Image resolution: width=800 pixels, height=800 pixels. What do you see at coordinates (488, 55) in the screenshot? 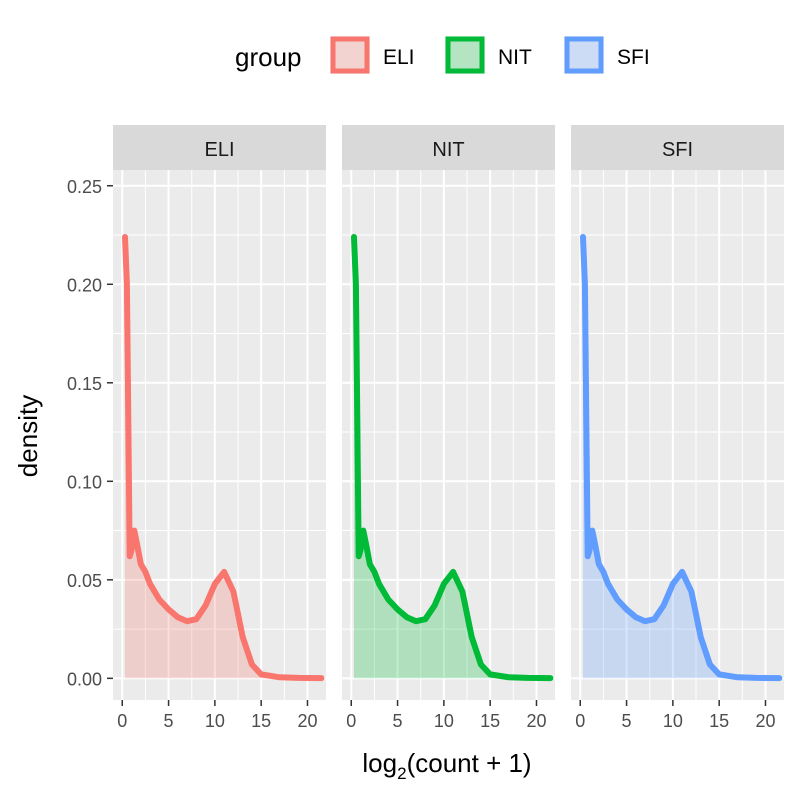
I see `legend-item-nit: NIT` at bounding box center [488, 55].